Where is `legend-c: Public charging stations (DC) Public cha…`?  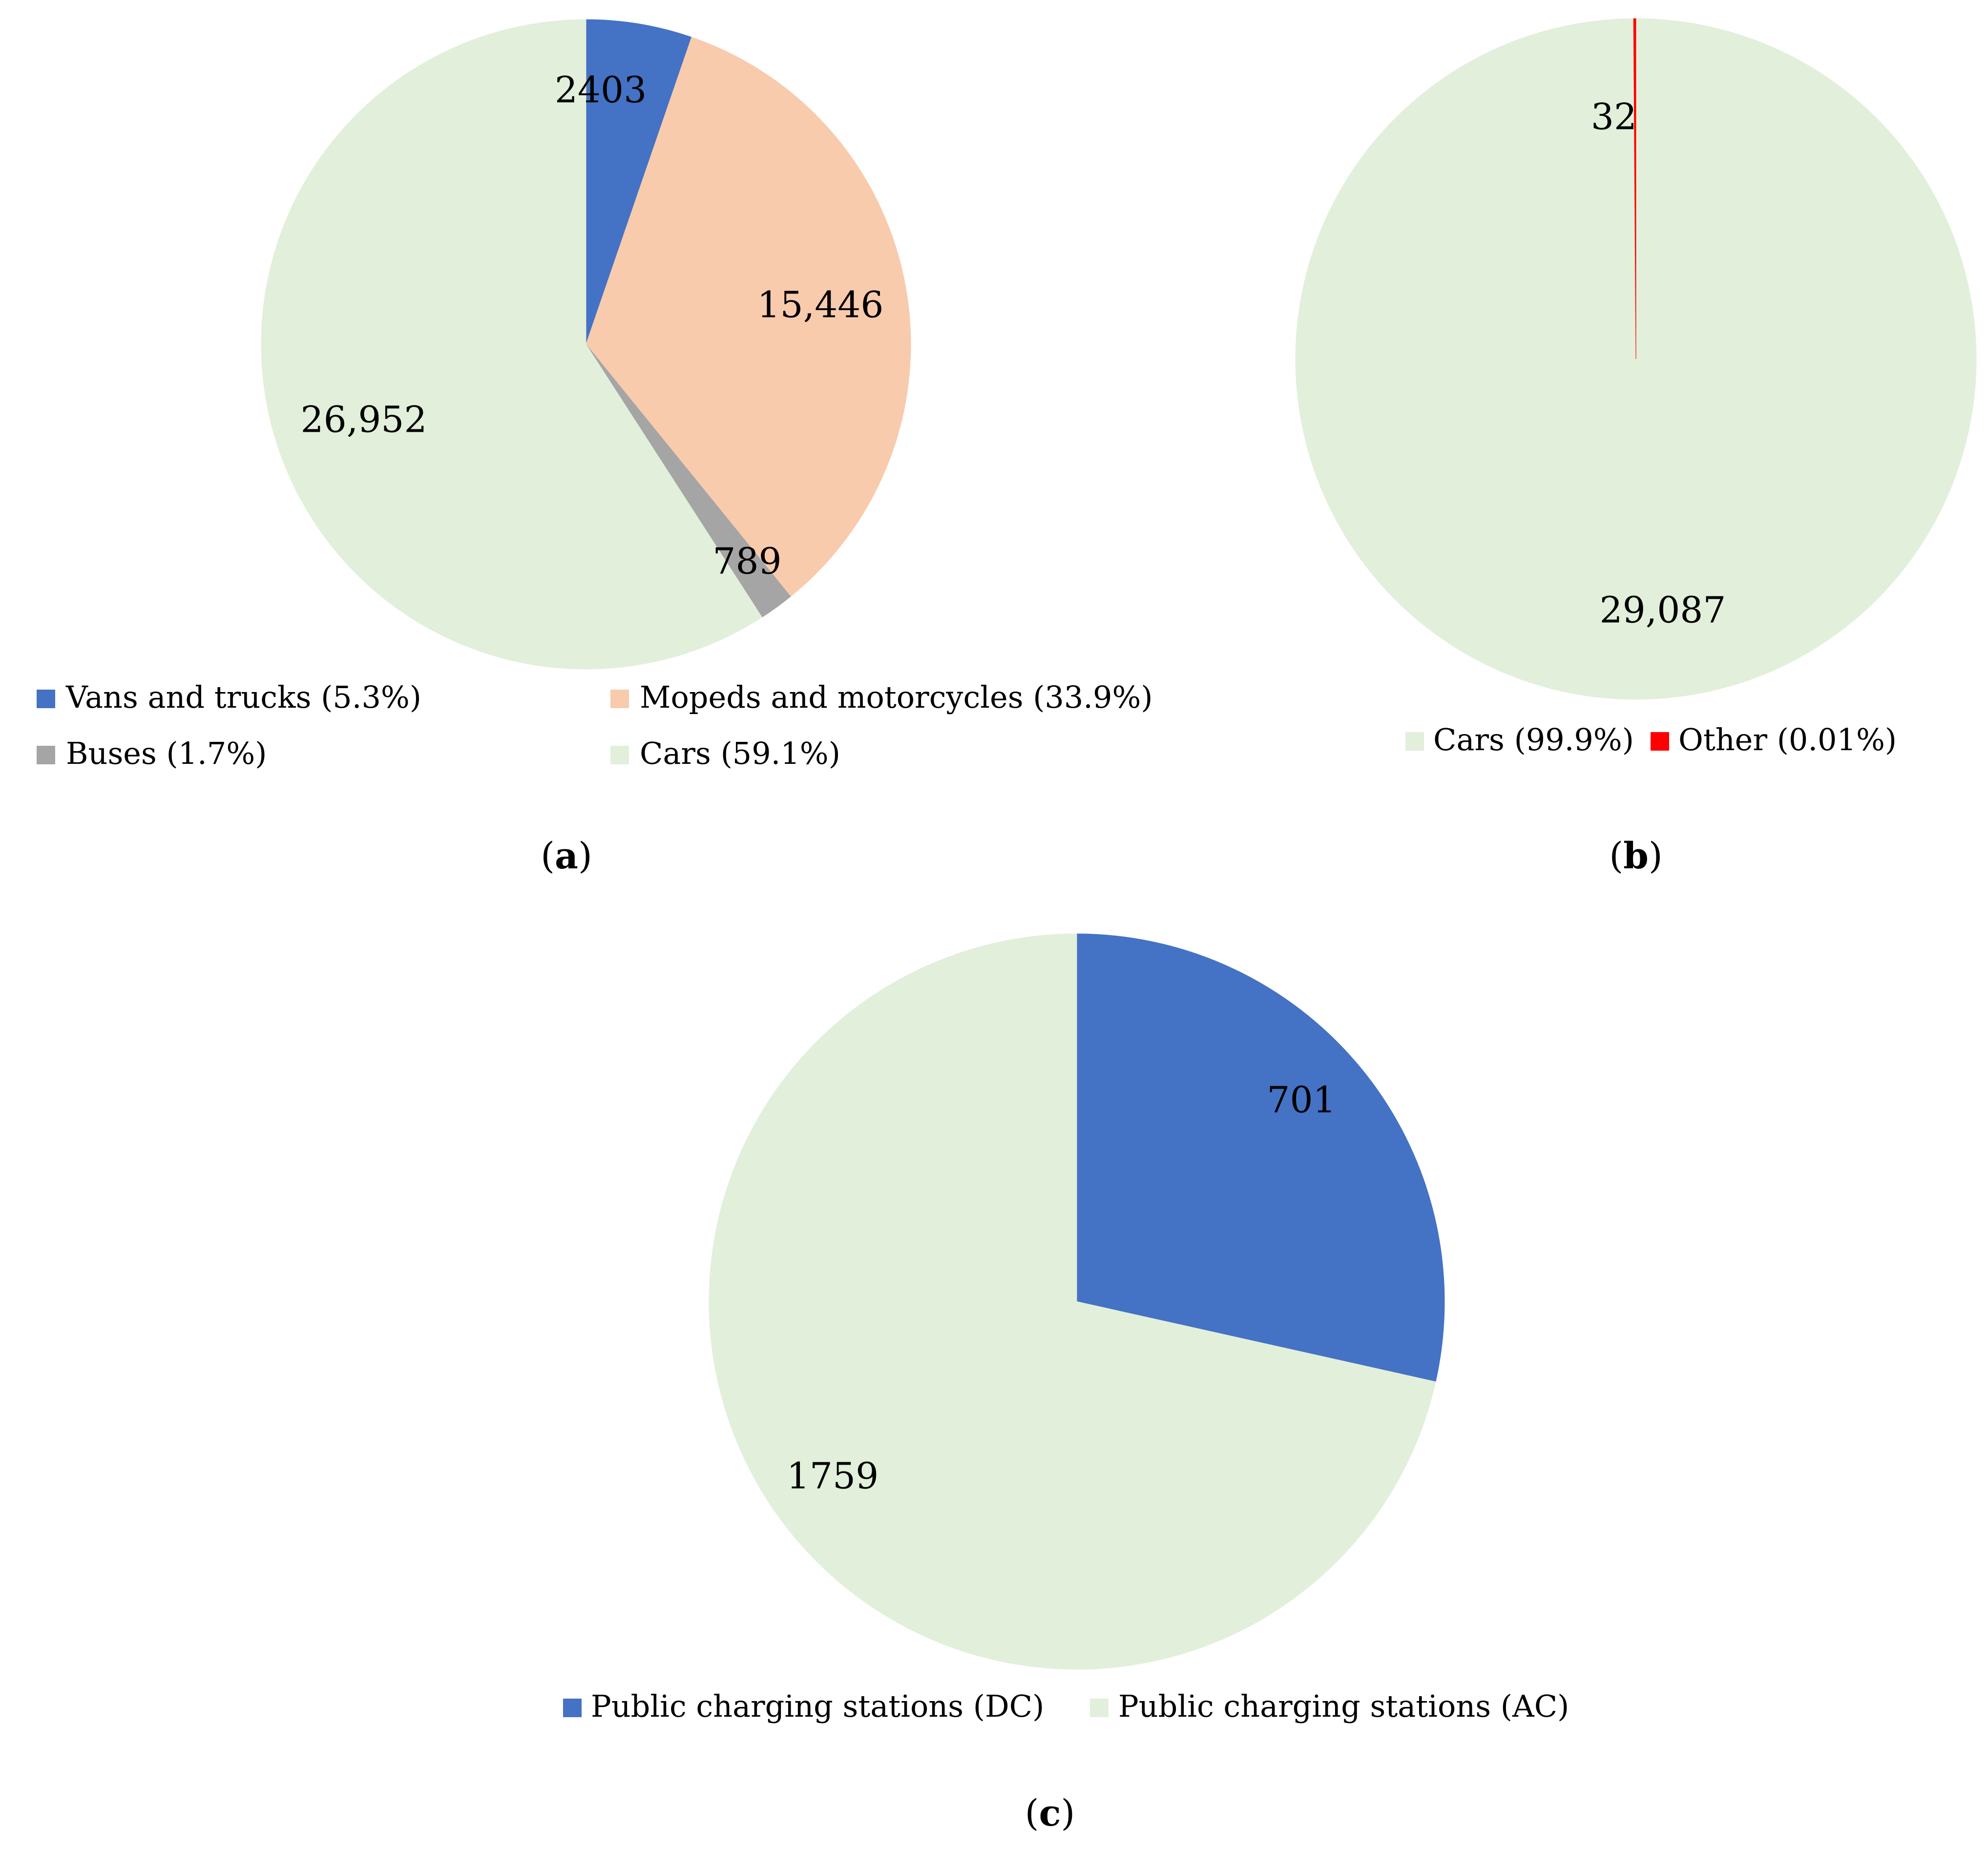 legend-c: Public charging stations (DC) Public cha… is located at coordinates (1066, 1706).